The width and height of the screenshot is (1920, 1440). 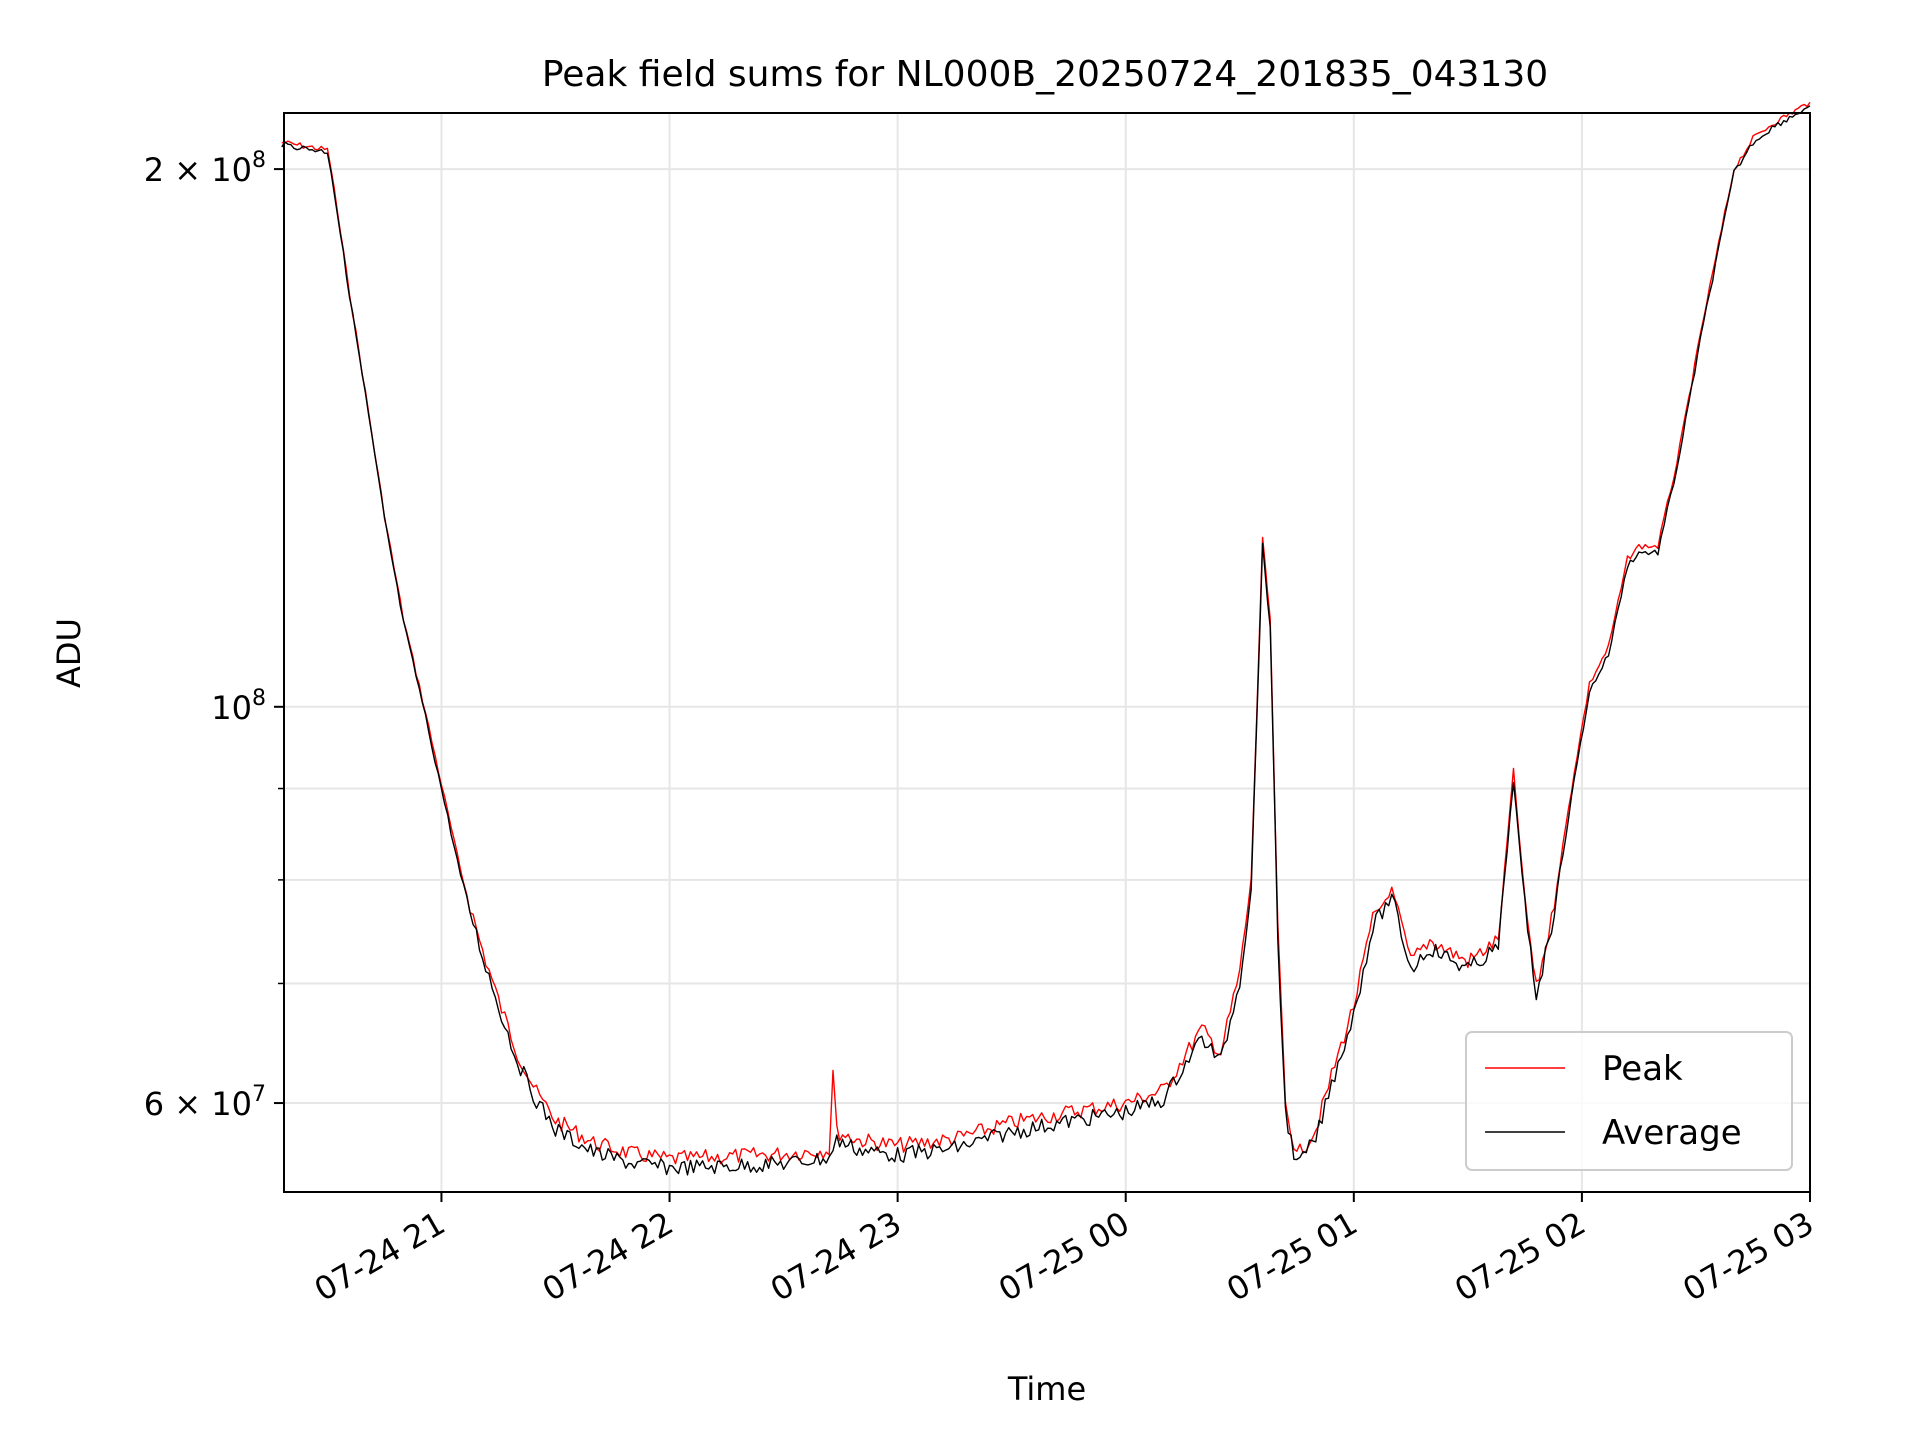 I want to click on y-tick-label: 108, so click(x=238, y=706).